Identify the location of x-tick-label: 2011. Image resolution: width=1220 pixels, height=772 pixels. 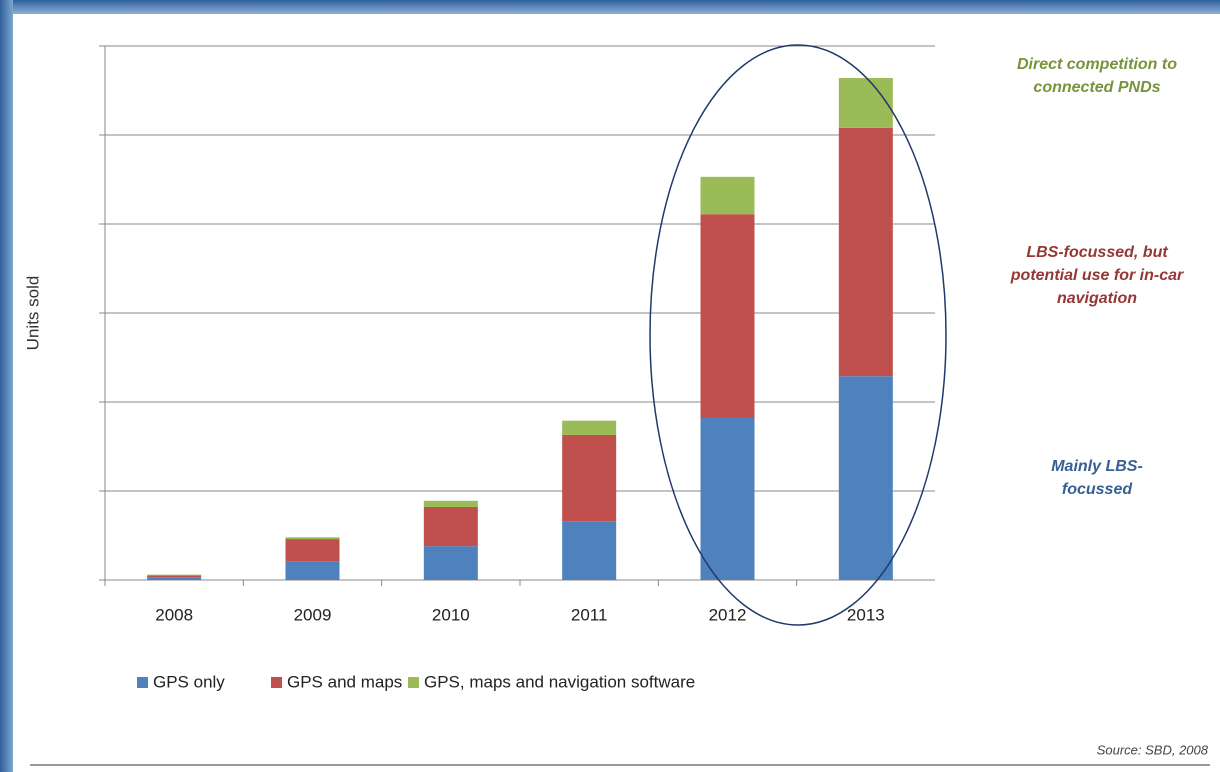
(589, 614).